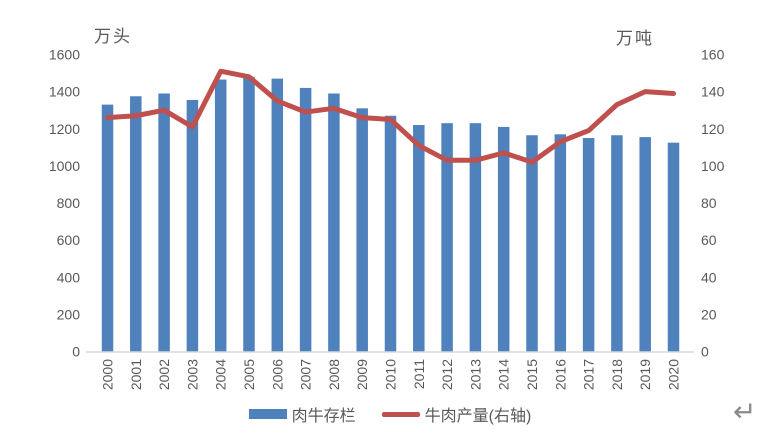 The height and width of the screenshot is (446, 765). I want to click on right-axis-tick-label: 0, so click(705, 352).